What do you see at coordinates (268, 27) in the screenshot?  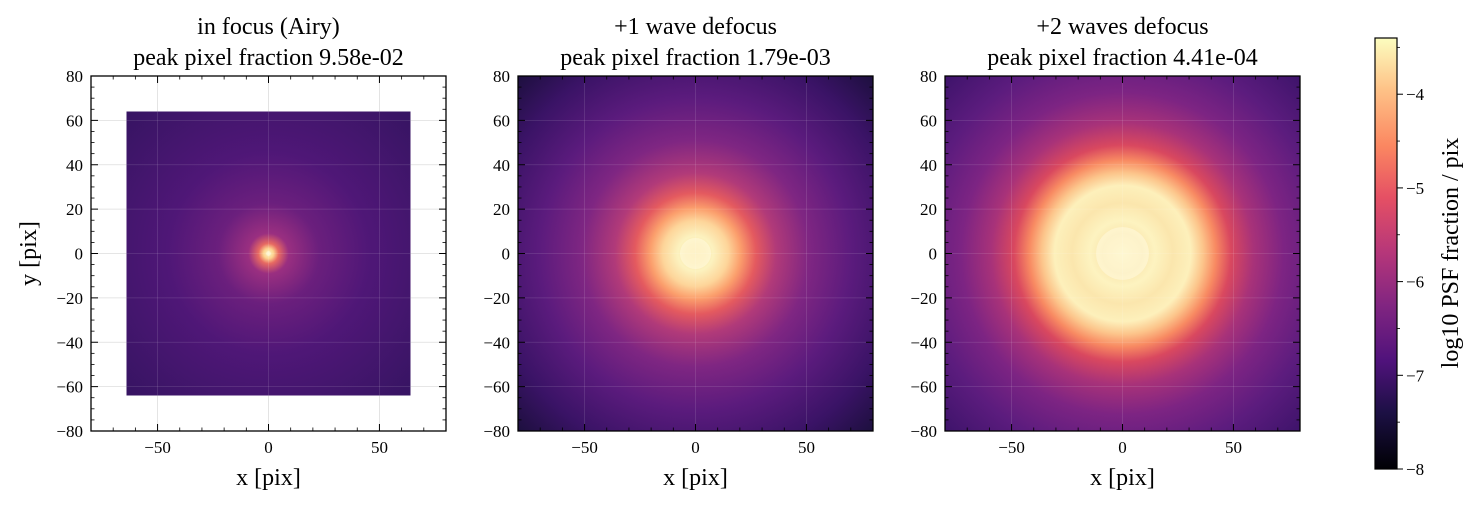 I see `panel-title: in focus (Airy)` at bounding box center [268, 27].